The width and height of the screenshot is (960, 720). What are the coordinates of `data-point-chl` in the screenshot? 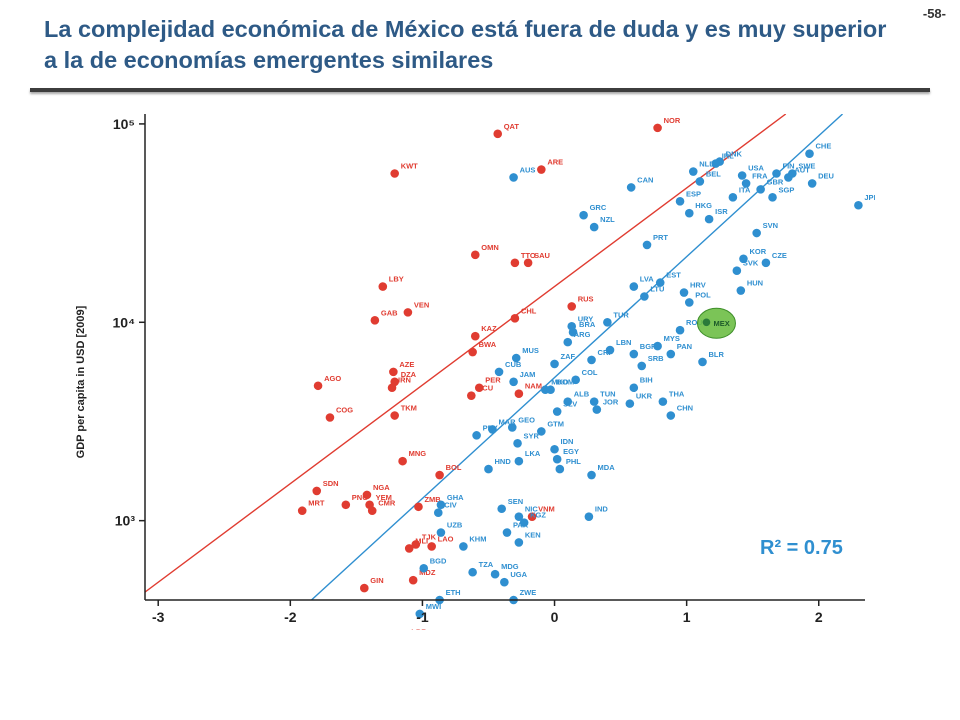 It's located at (515, 318).